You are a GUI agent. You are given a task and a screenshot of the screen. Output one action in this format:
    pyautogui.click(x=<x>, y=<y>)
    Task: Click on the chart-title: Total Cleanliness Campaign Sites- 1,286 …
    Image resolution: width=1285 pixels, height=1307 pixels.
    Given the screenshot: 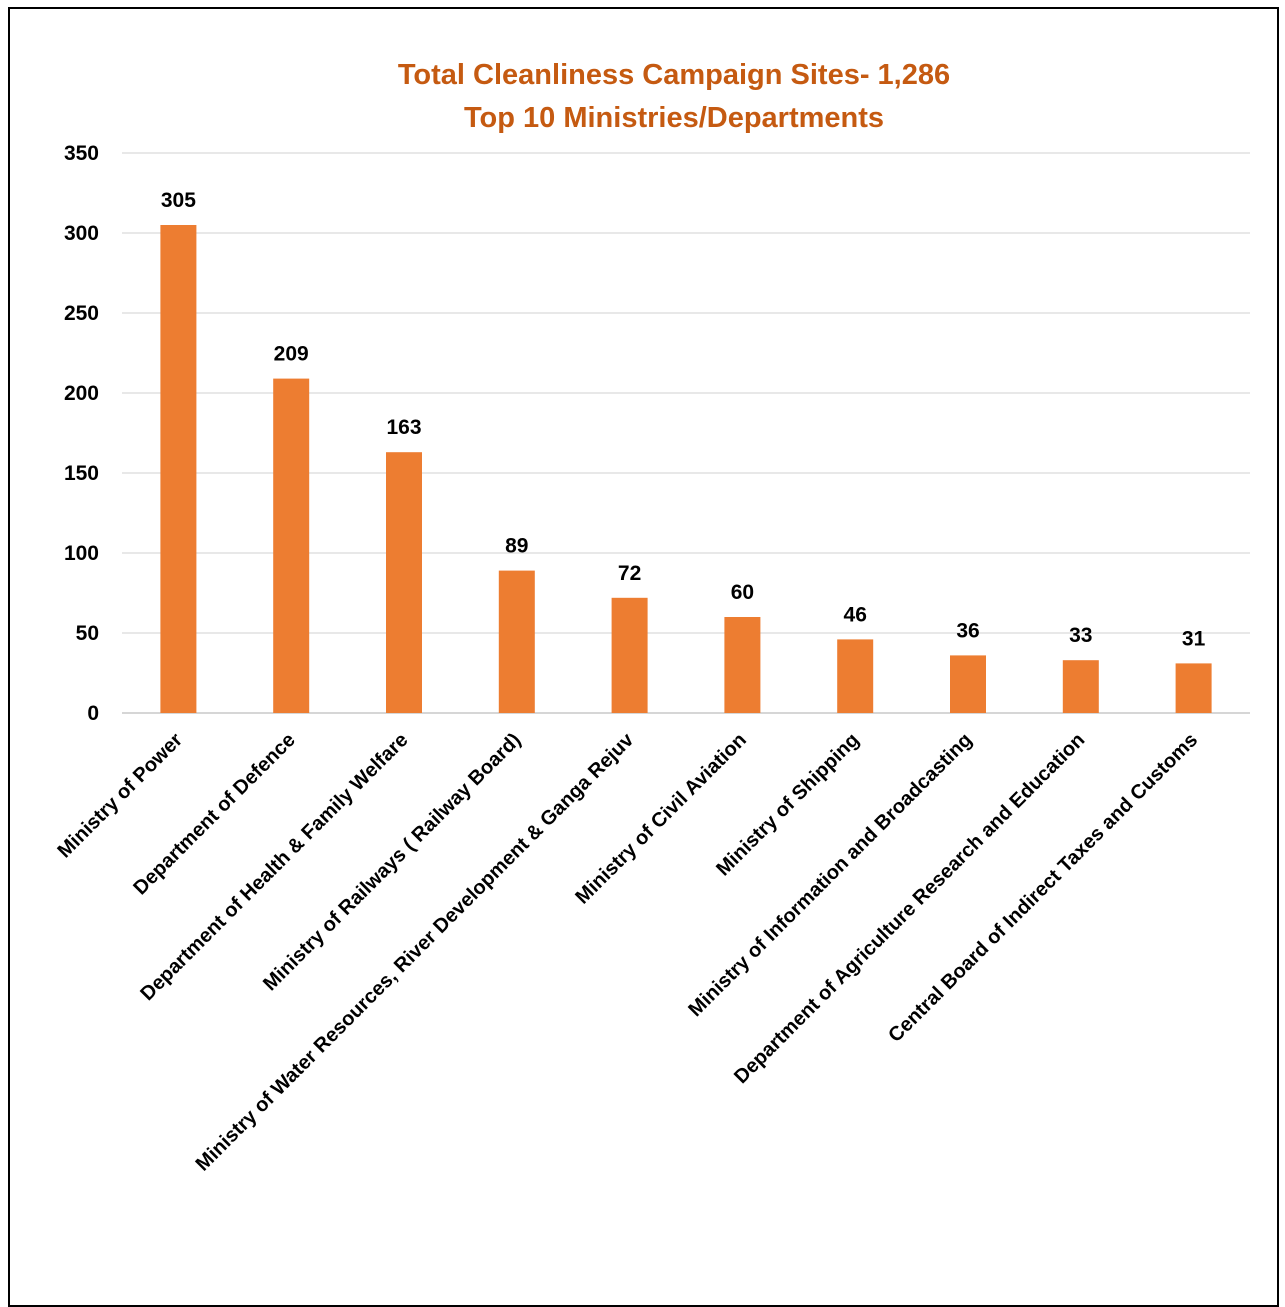 What is the action you would take?
    pyautogui.click(x=674, y=96)
    